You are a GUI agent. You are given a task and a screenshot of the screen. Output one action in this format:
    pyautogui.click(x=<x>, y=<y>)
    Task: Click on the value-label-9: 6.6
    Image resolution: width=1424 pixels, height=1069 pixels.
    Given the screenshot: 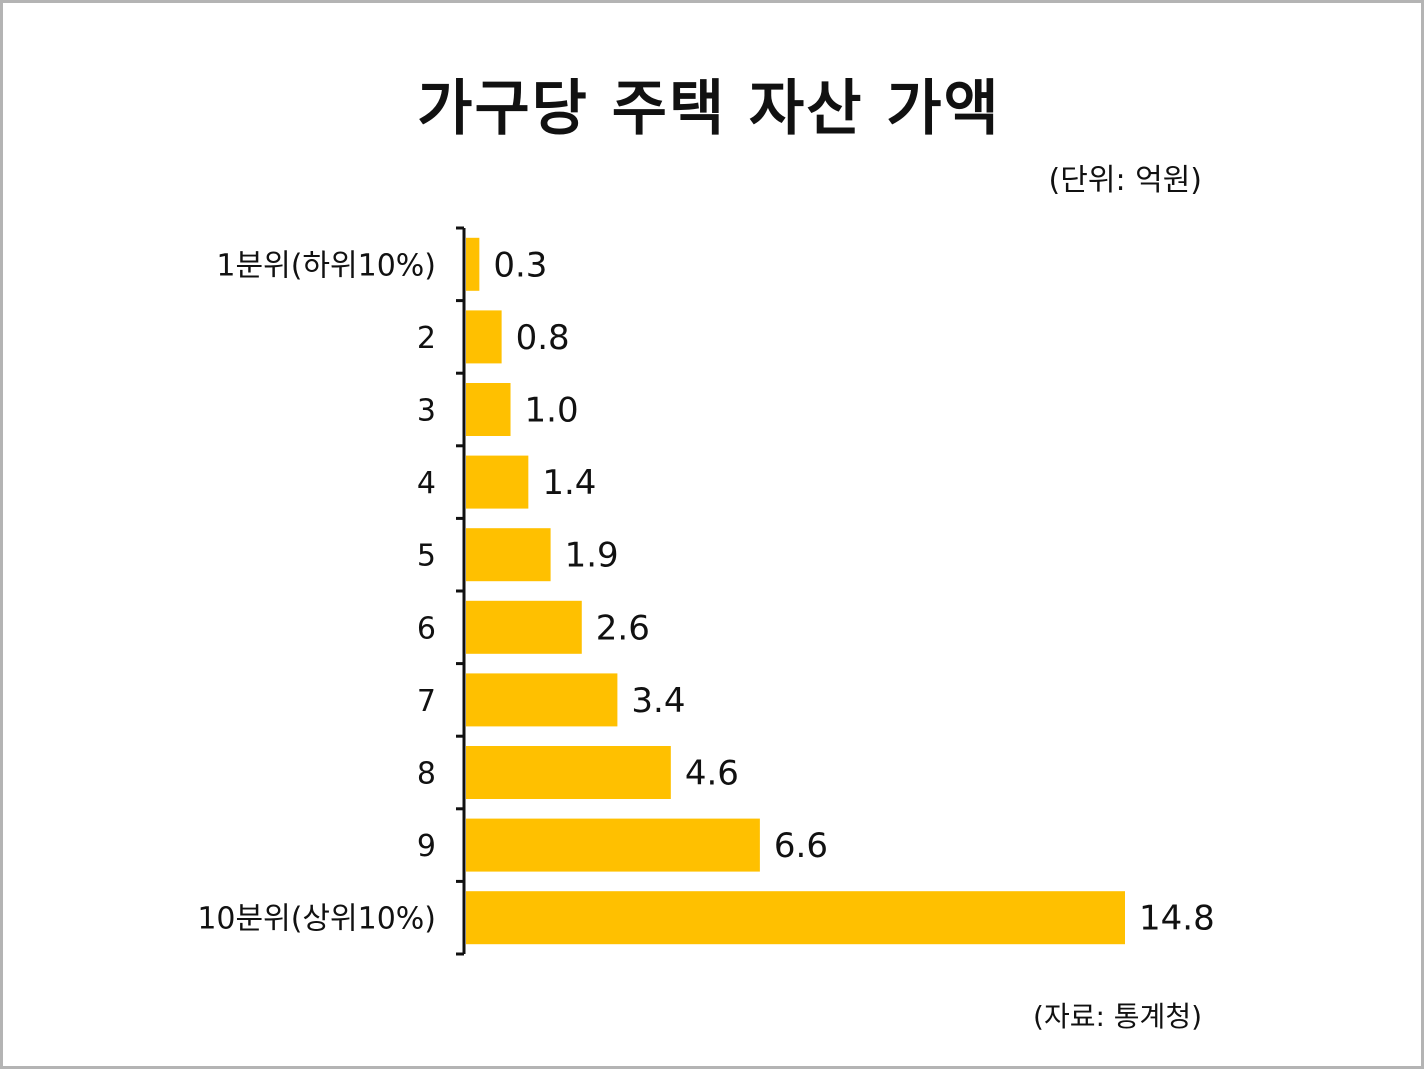 What is the action you would take?
    pyautogui.click(x=801, y=846)
    